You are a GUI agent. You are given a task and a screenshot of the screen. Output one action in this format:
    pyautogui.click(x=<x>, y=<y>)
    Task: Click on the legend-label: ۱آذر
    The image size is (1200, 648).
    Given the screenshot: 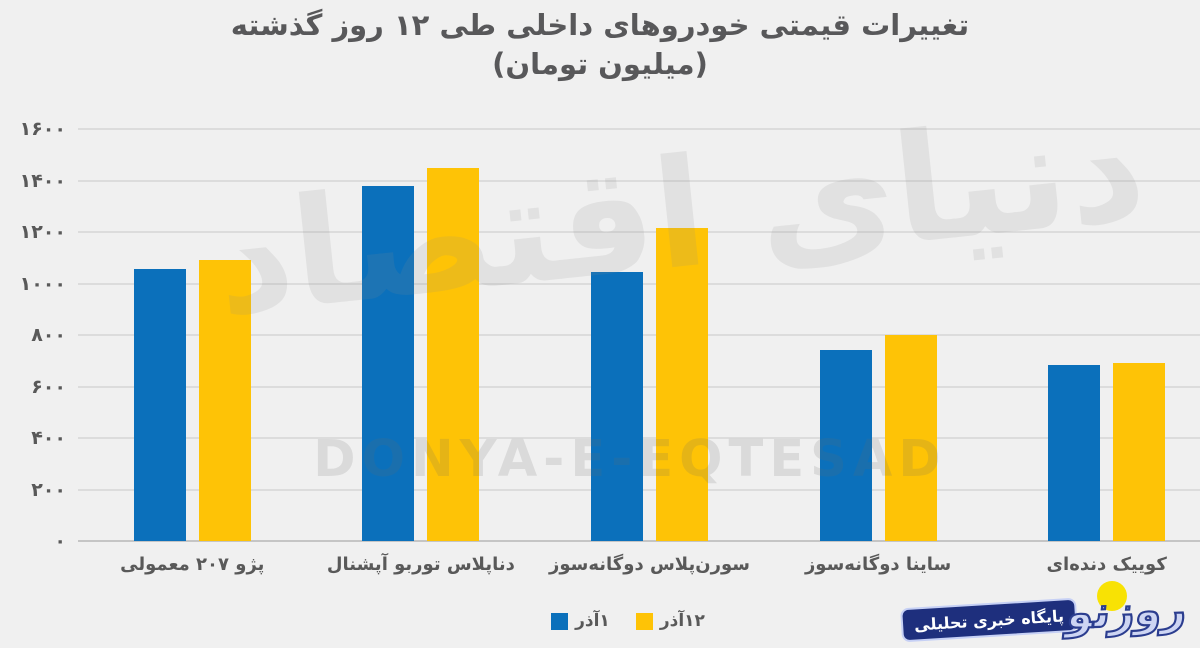 What is the action you would take?
    pyautogui.click(x=592, y=621)
    